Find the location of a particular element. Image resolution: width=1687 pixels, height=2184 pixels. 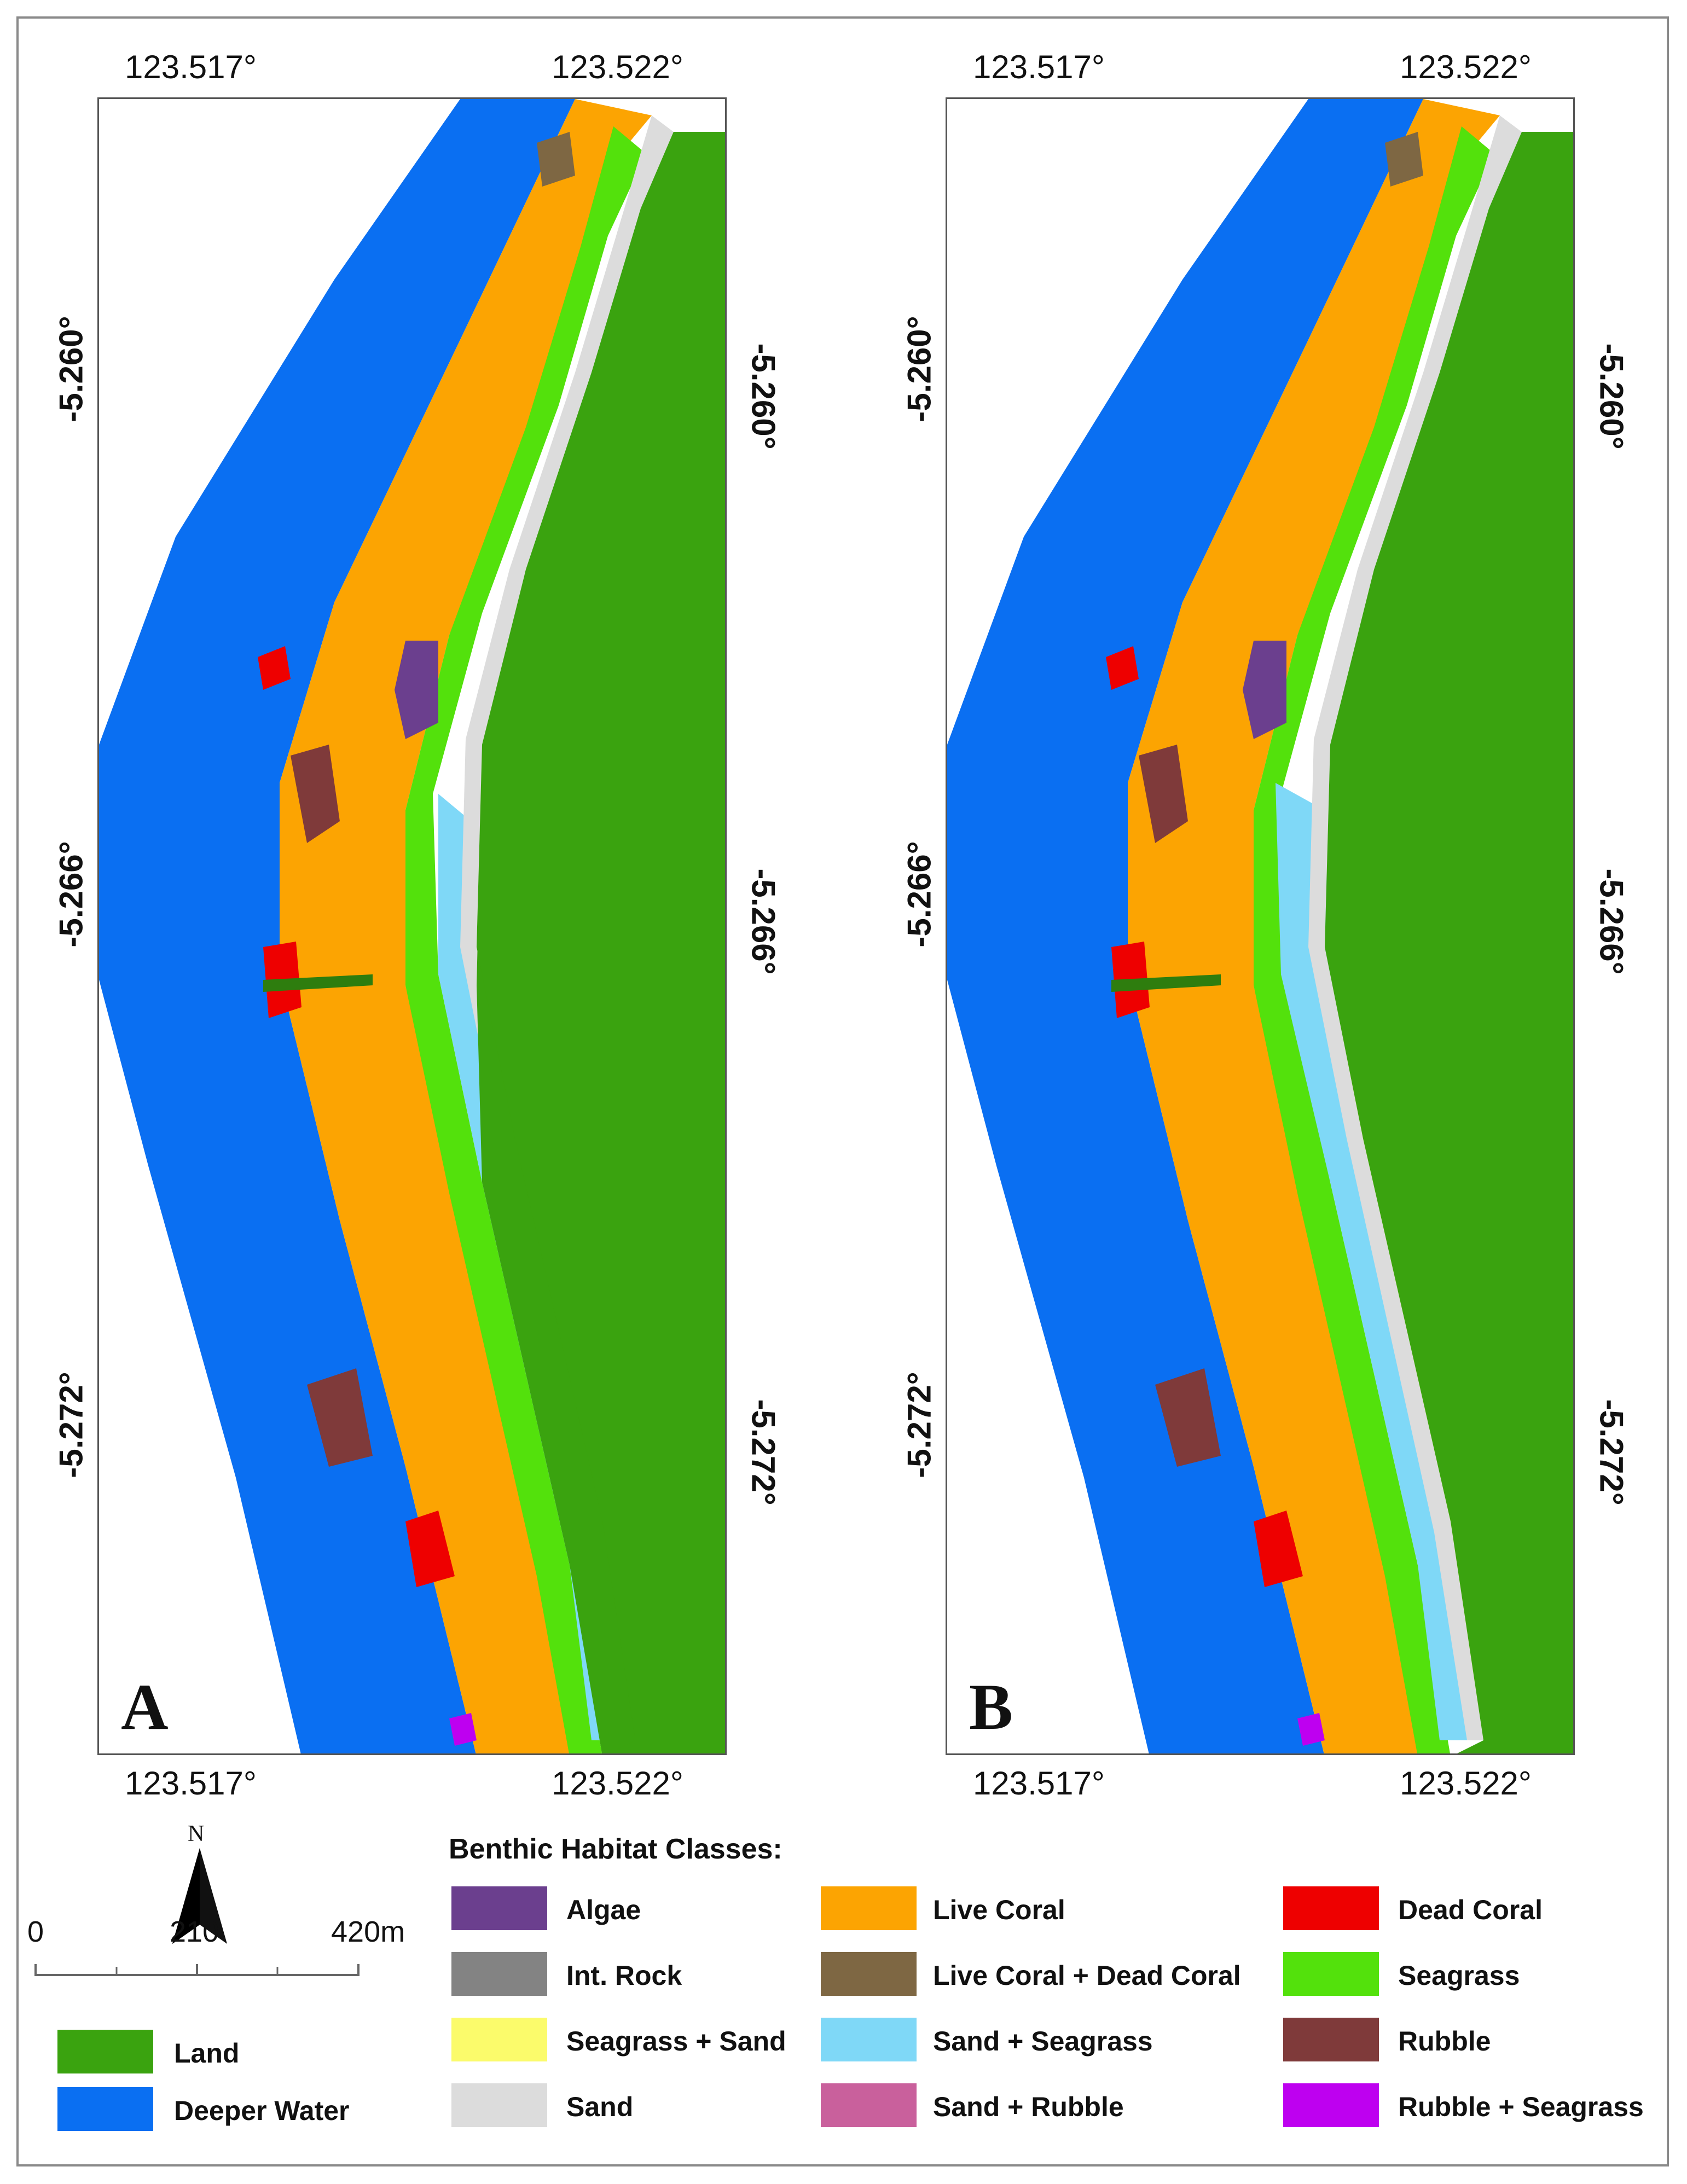

lat-right-a-2: -5.266° is located at coordinates (763, 921).